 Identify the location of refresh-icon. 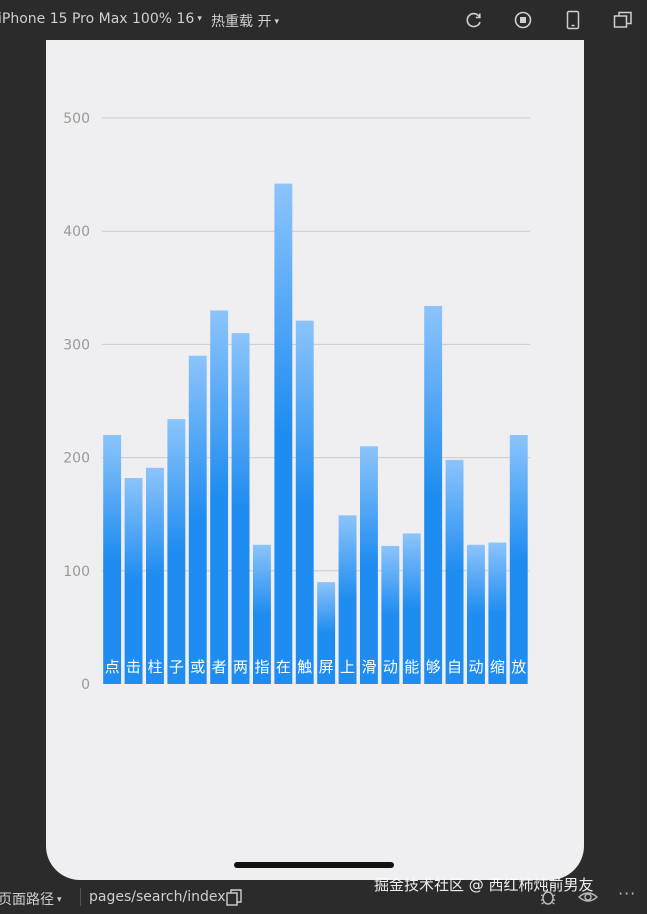
(474, 20).